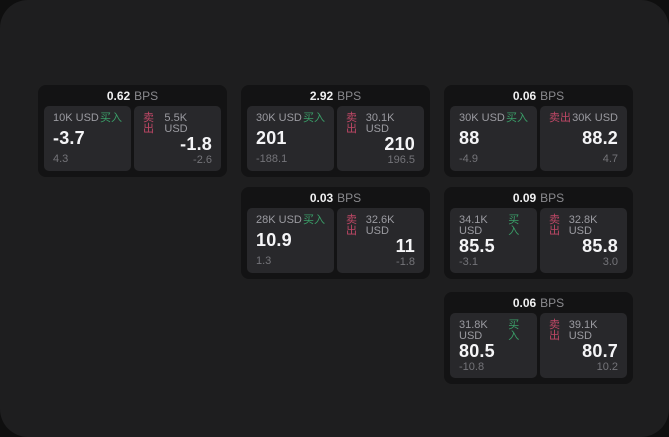 The width and height of the screenshot is (669, 437). Describe the element at coordinates (473, 330) in the screenshot. I see `buy-amount: 31.8K USD` at that location.